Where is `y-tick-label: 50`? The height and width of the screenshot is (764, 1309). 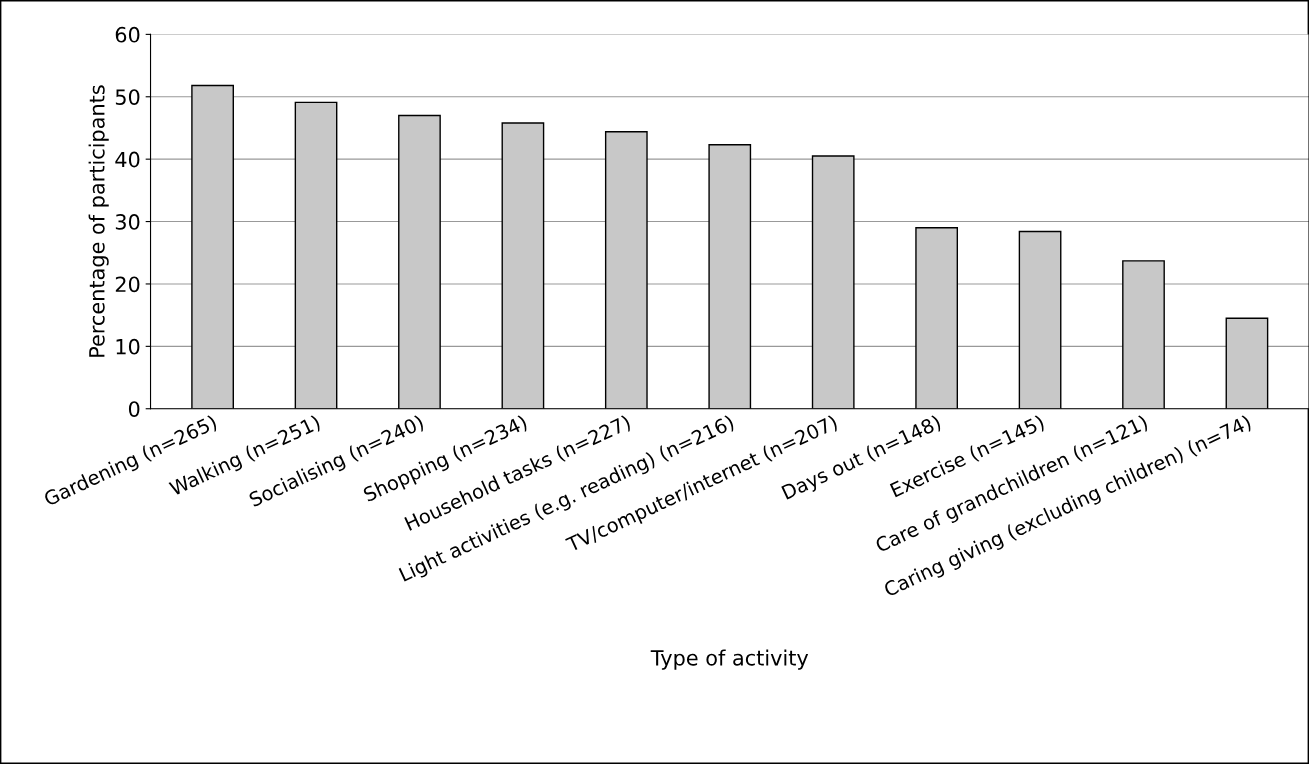 y-tick-label: 50 is located at coordinates (127, 97).